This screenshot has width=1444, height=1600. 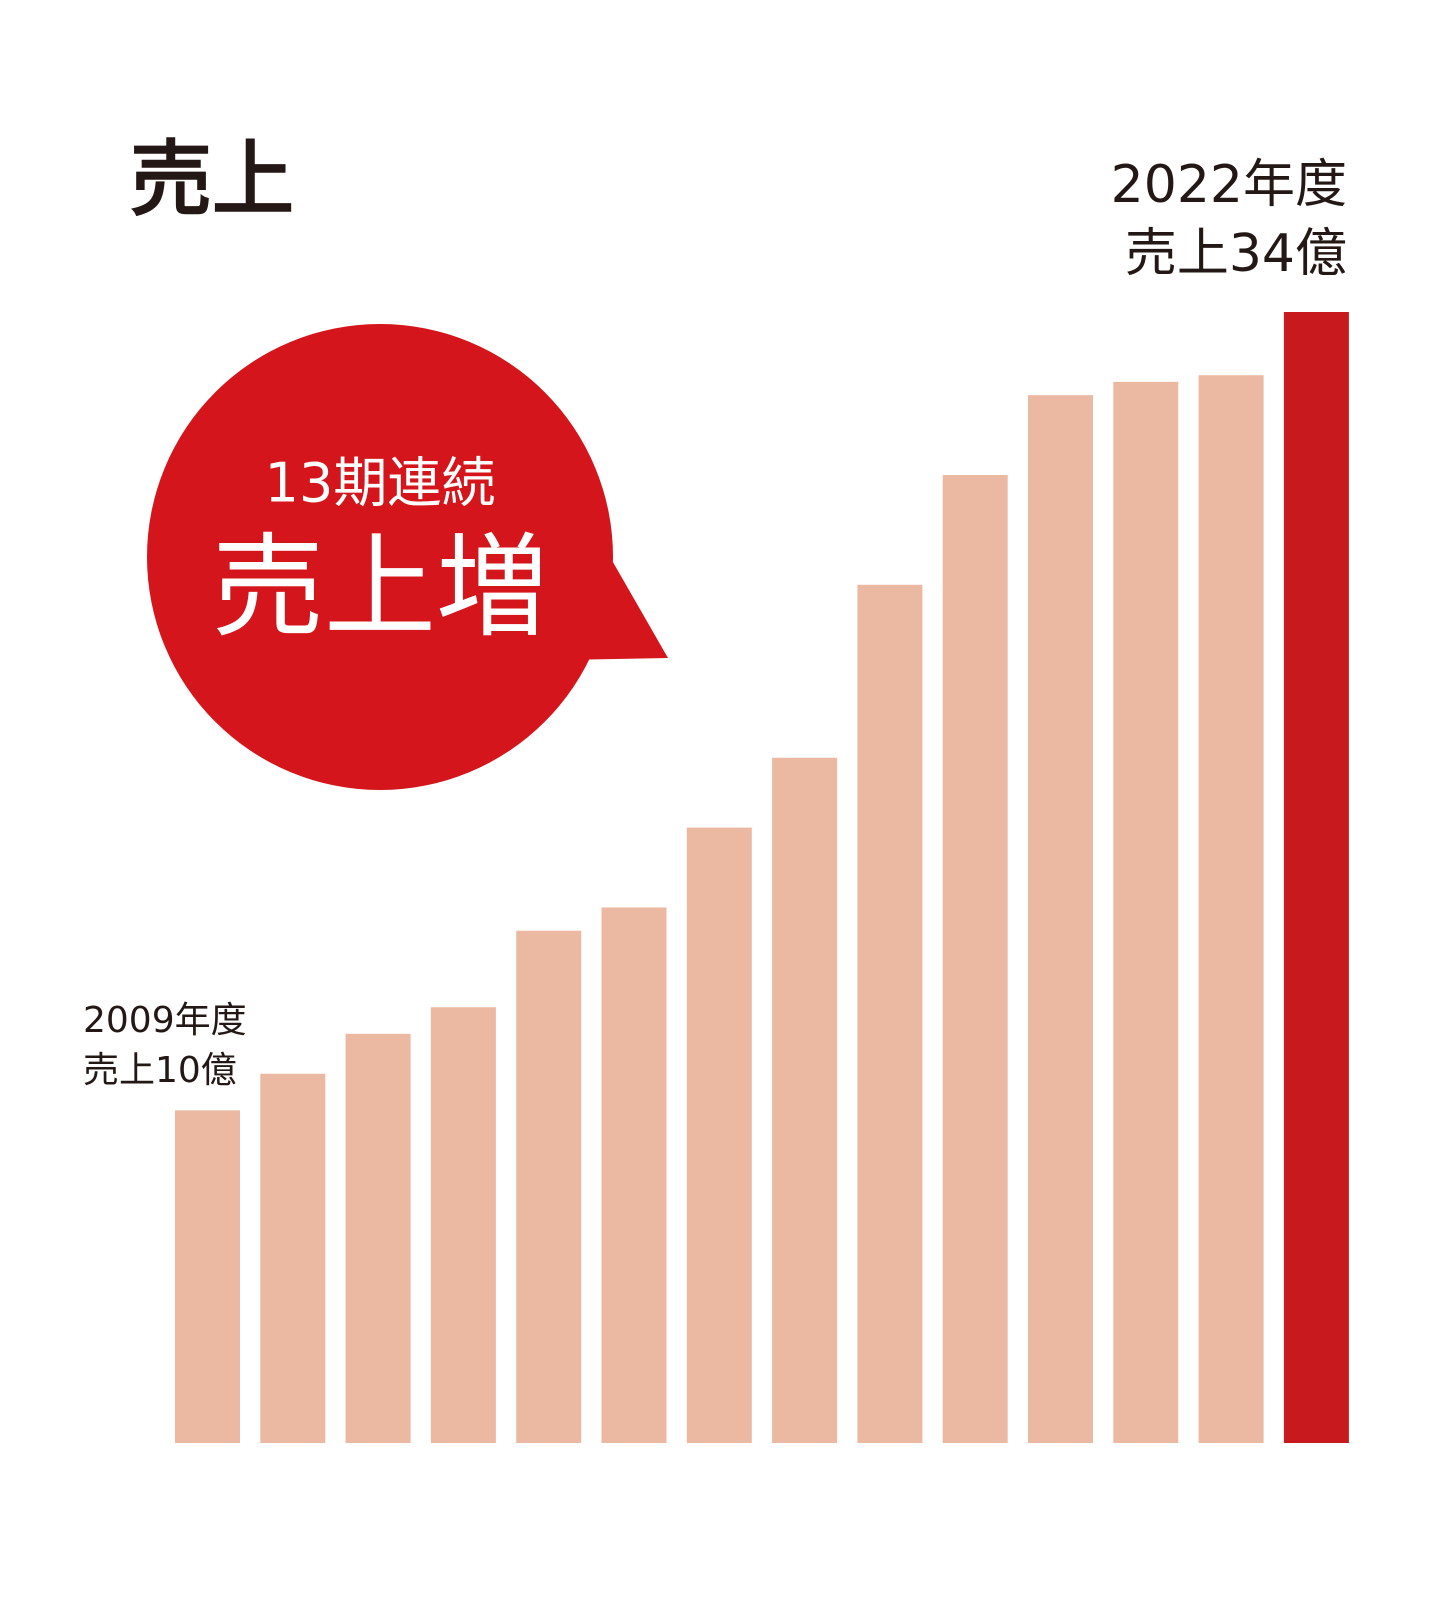 I want to click on chart-title: 売上, so click(x=212, y=179).